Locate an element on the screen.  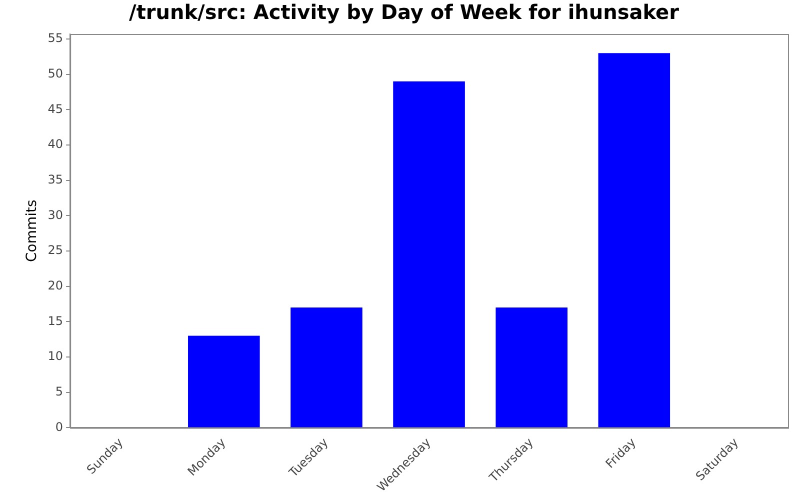
y-tick-label: 40 is located at coordinates (56, 144).